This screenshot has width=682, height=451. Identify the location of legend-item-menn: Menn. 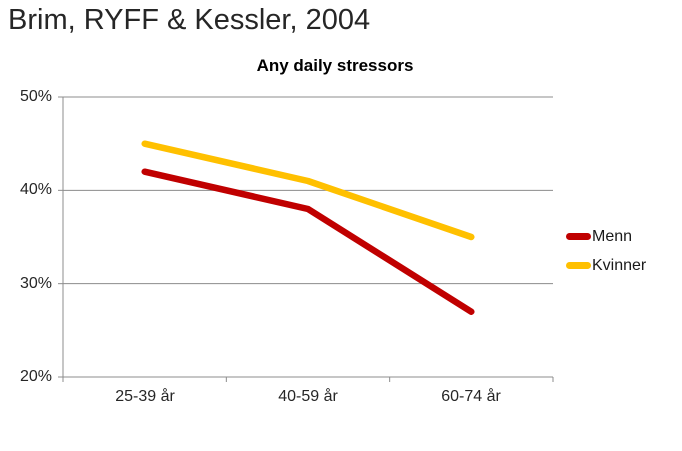
(606, 236).